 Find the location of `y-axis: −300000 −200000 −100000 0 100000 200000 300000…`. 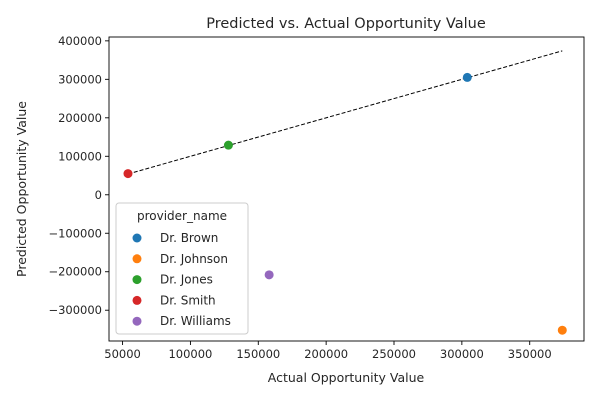

y-axis: −300000 −200000 −100000 0 100000 200000 300000… is located at coordinates (78, 175).